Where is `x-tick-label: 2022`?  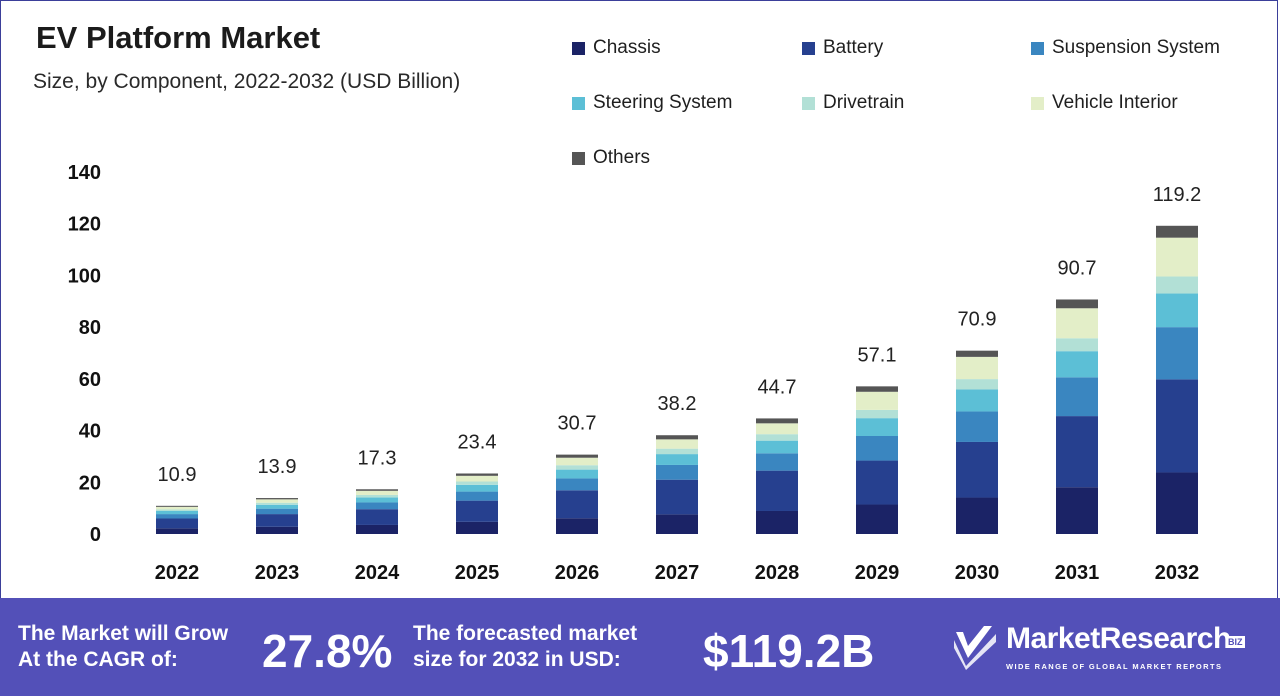
x-tick-label: 2022 is located at coordinates (177, 573).